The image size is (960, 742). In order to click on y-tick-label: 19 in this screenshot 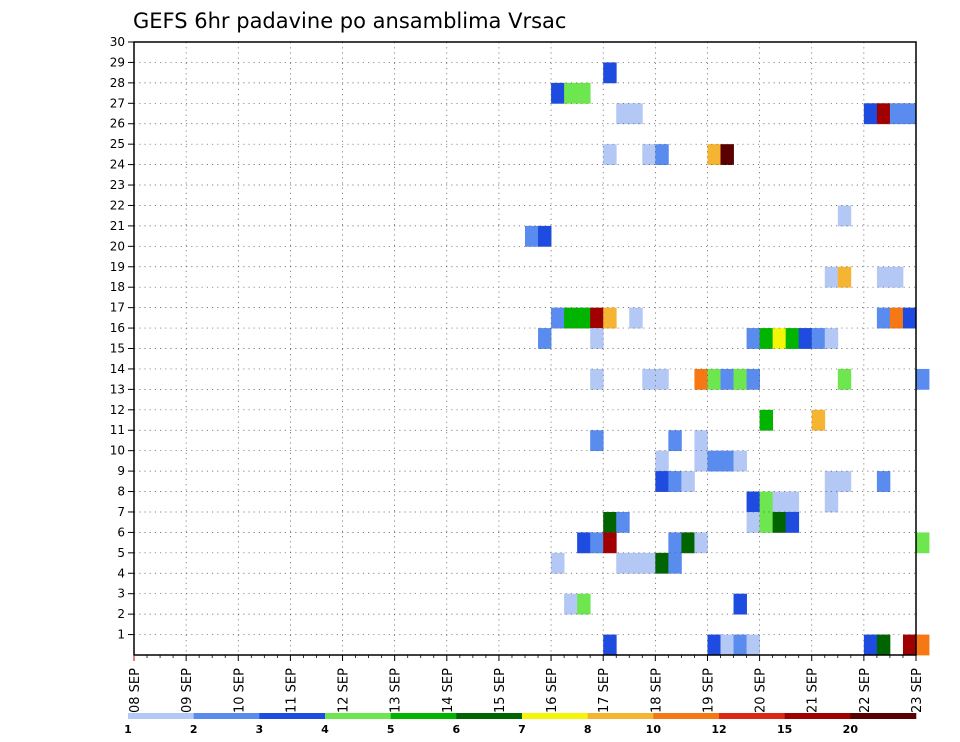, I will do `click(117, 267)`.